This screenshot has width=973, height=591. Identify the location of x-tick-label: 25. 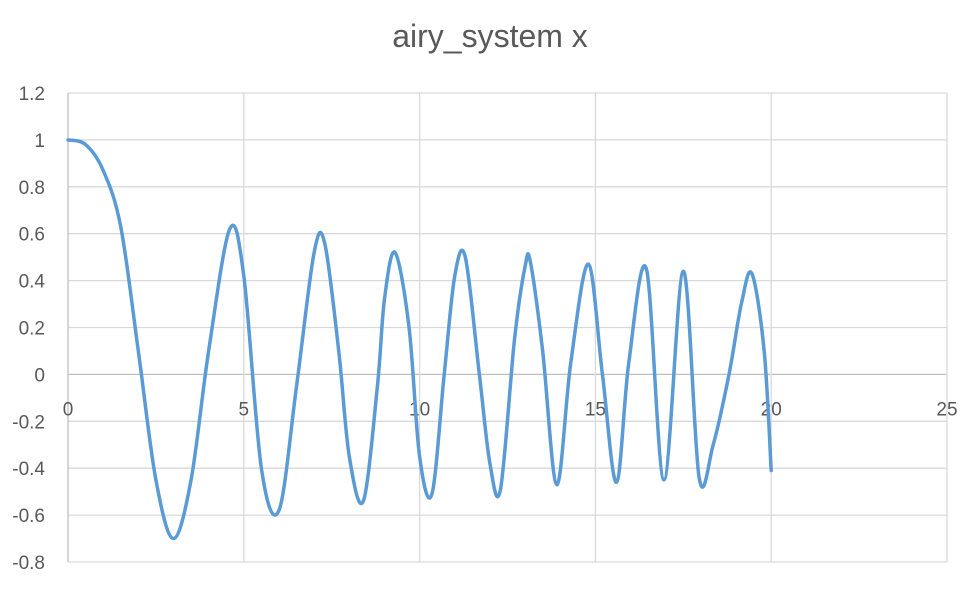
(946, 409).